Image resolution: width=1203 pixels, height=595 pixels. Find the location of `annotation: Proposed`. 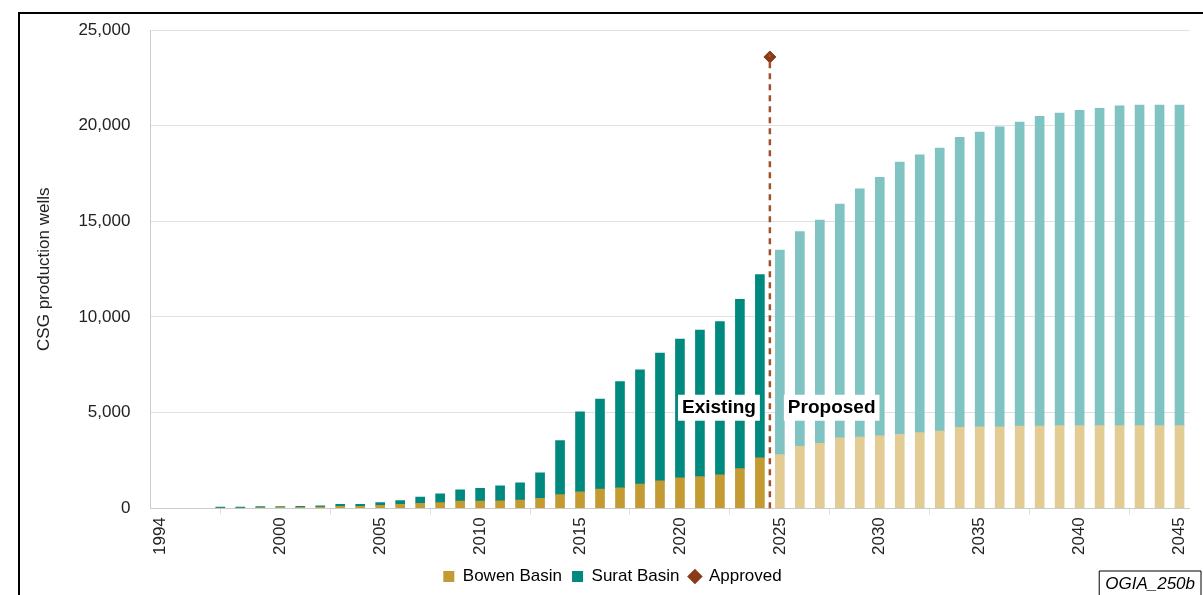

annotation: Proposed is located at coordinates (831, 407).